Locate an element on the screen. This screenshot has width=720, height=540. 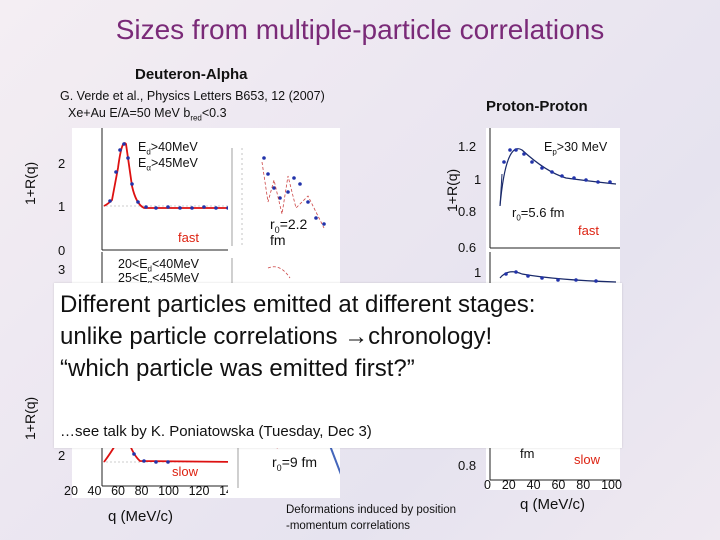
ytick-label: 1.2 is located at coordinates (467, 146).